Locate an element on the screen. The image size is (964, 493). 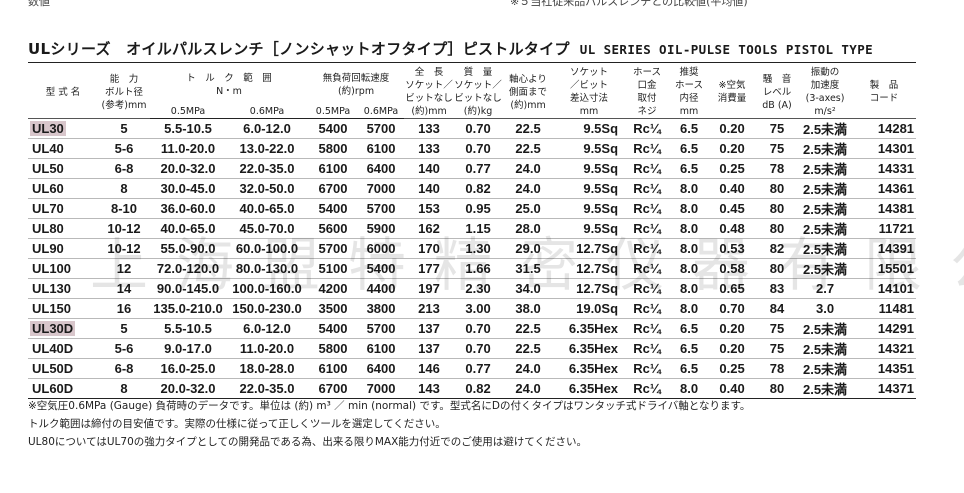
cell-speed-06: 5700 is located at coordinates (381, 328).